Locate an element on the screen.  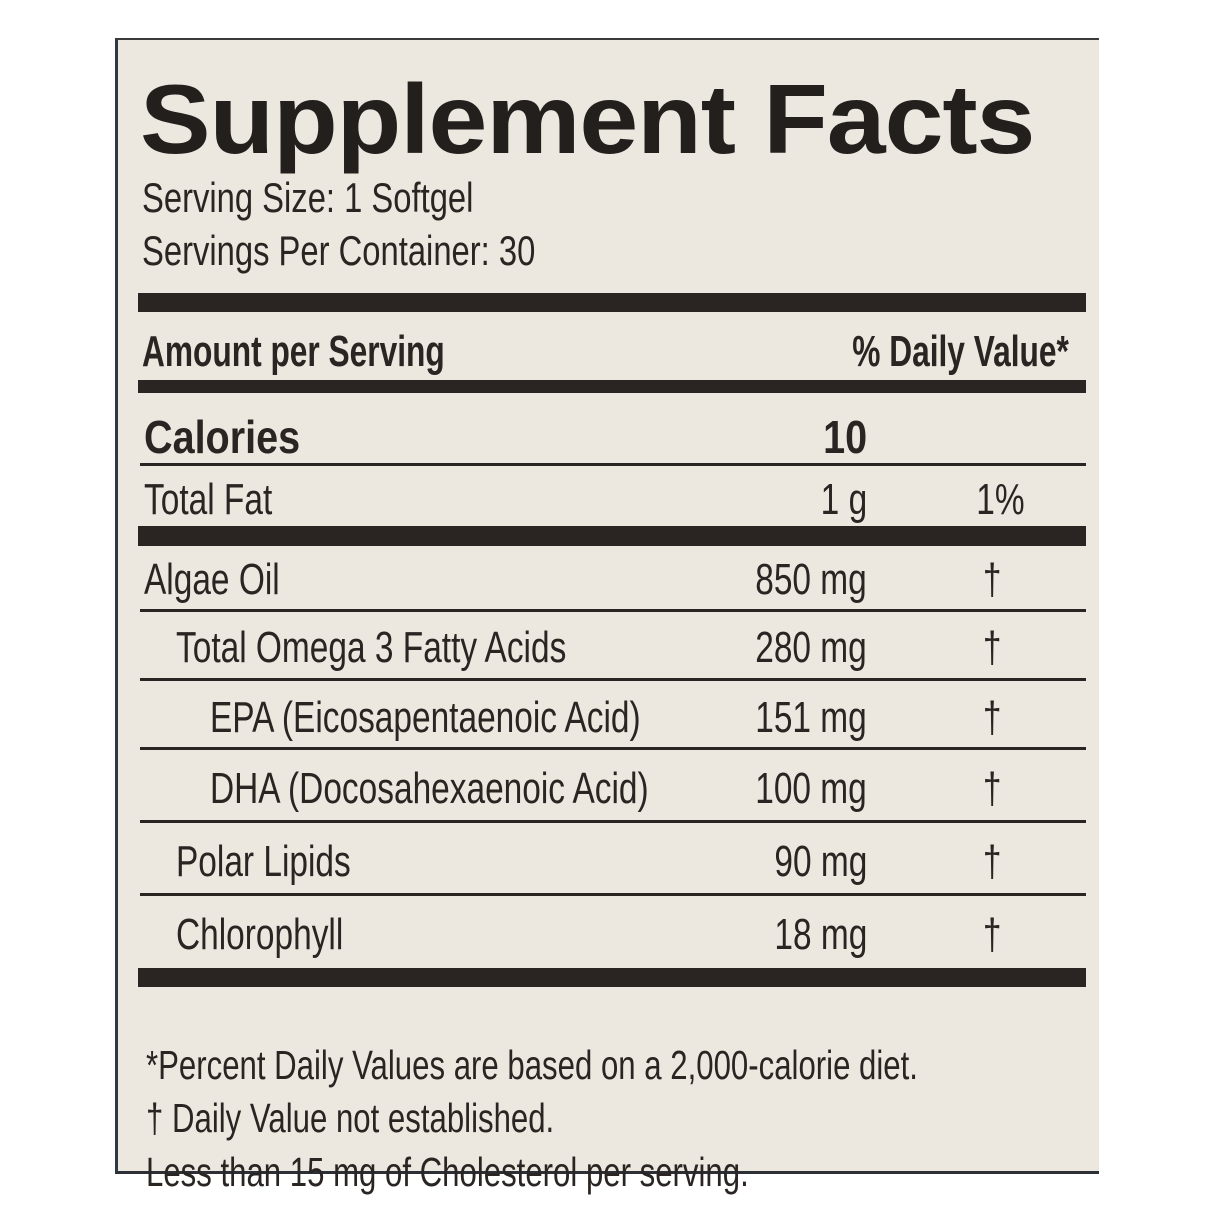
total-fat-amount: 1 g is located at coordinates (843, 499).